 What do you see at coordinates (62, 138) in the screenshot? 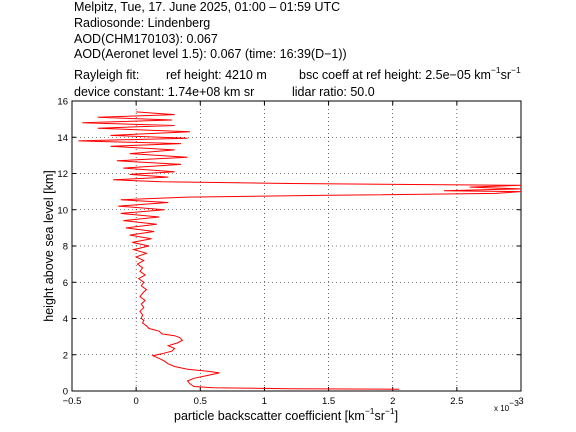
I see `y-tick-label: 14` at bounding box center [62, 138].